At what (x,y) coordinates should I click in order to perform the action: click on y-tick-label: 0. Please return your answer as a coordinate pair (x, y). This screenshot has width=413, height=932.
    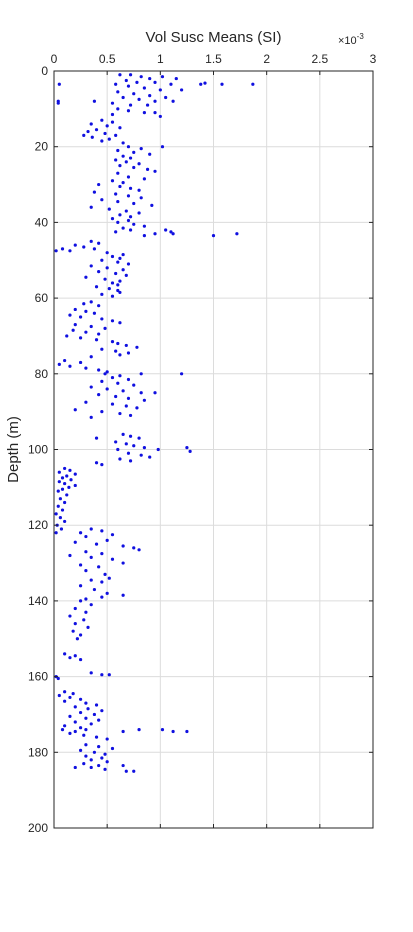
    Looking at the image, I should click on (44, 71).